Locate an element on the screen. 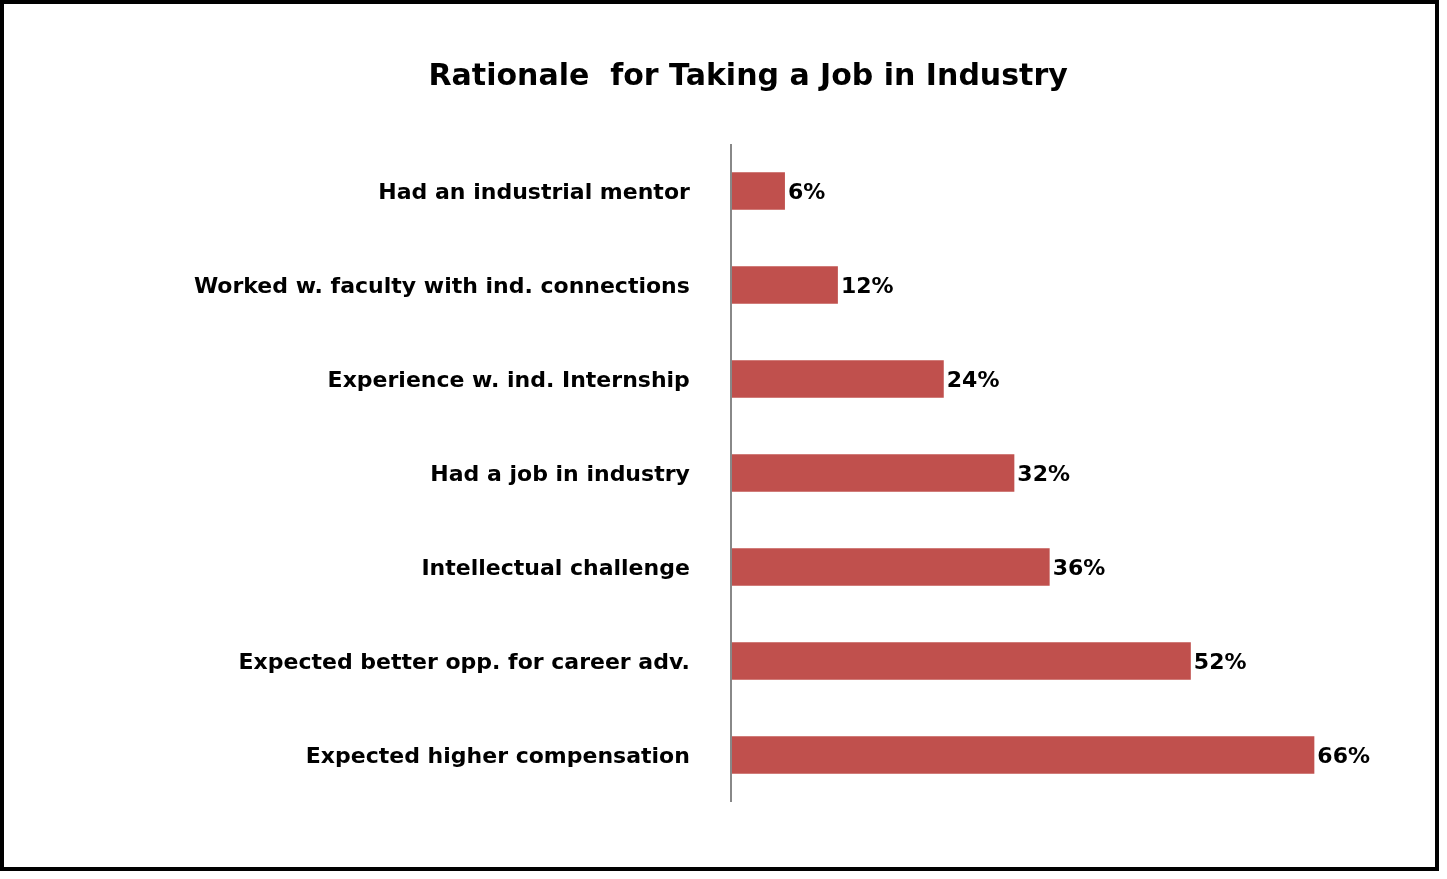  data-label: 32% is located at coordinates (1044, 473).